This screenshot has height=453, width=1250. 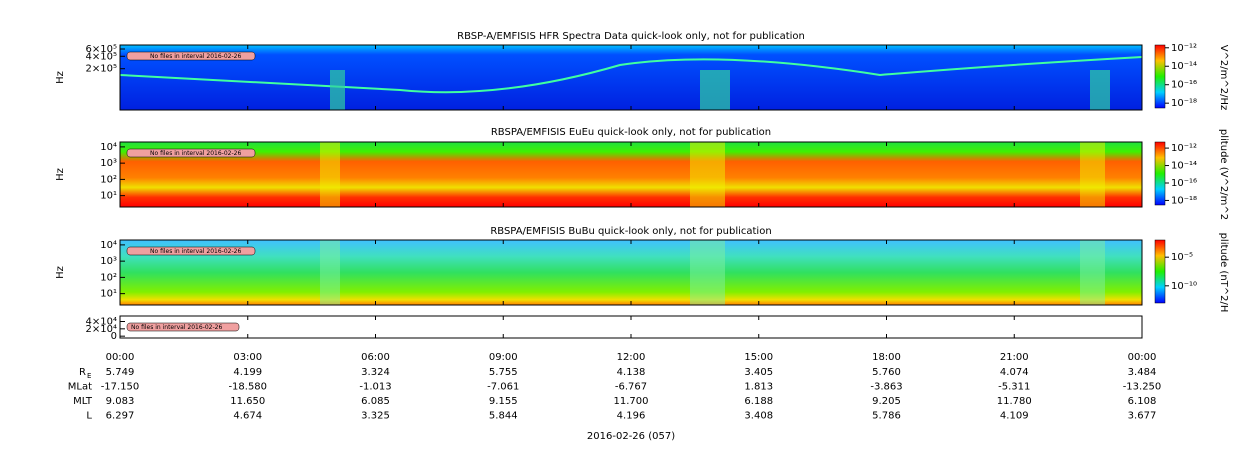 I want to click on ephemeris-value: 9.155, so click(x=503, y=401).